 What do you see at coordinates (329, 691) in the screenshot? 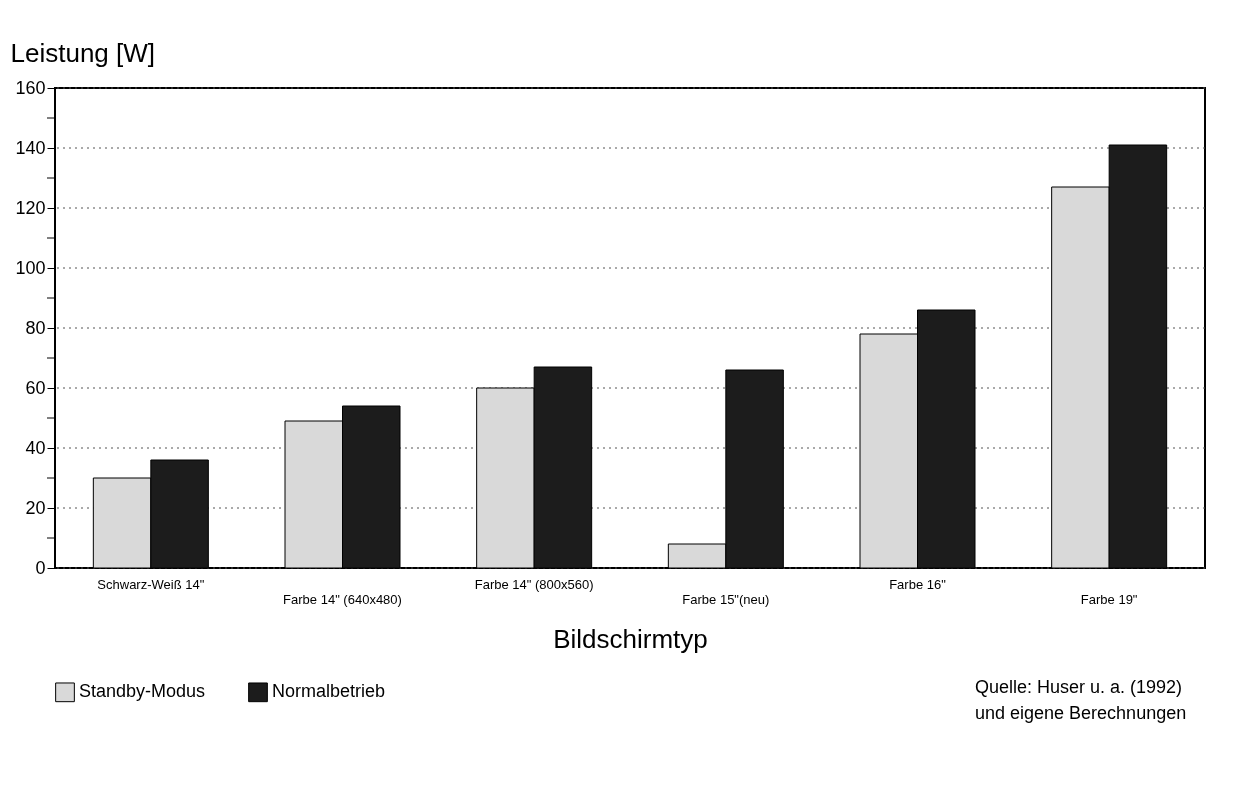
I see `legend-label: Normalbetrieb` at bounding box center [329, 691].